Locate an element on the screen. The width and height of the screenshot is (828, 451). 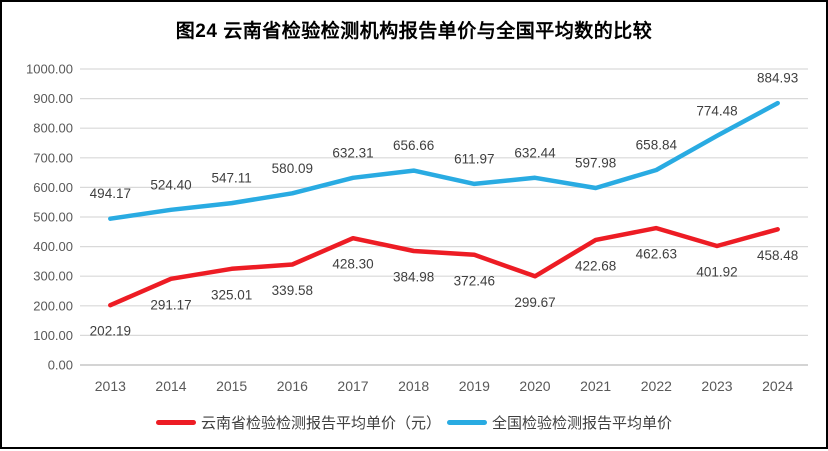
chart-legend: 云南省检验检测报告平均单价（元） 全国检验检测报告平均单价 is located at coordinates (414, 422).